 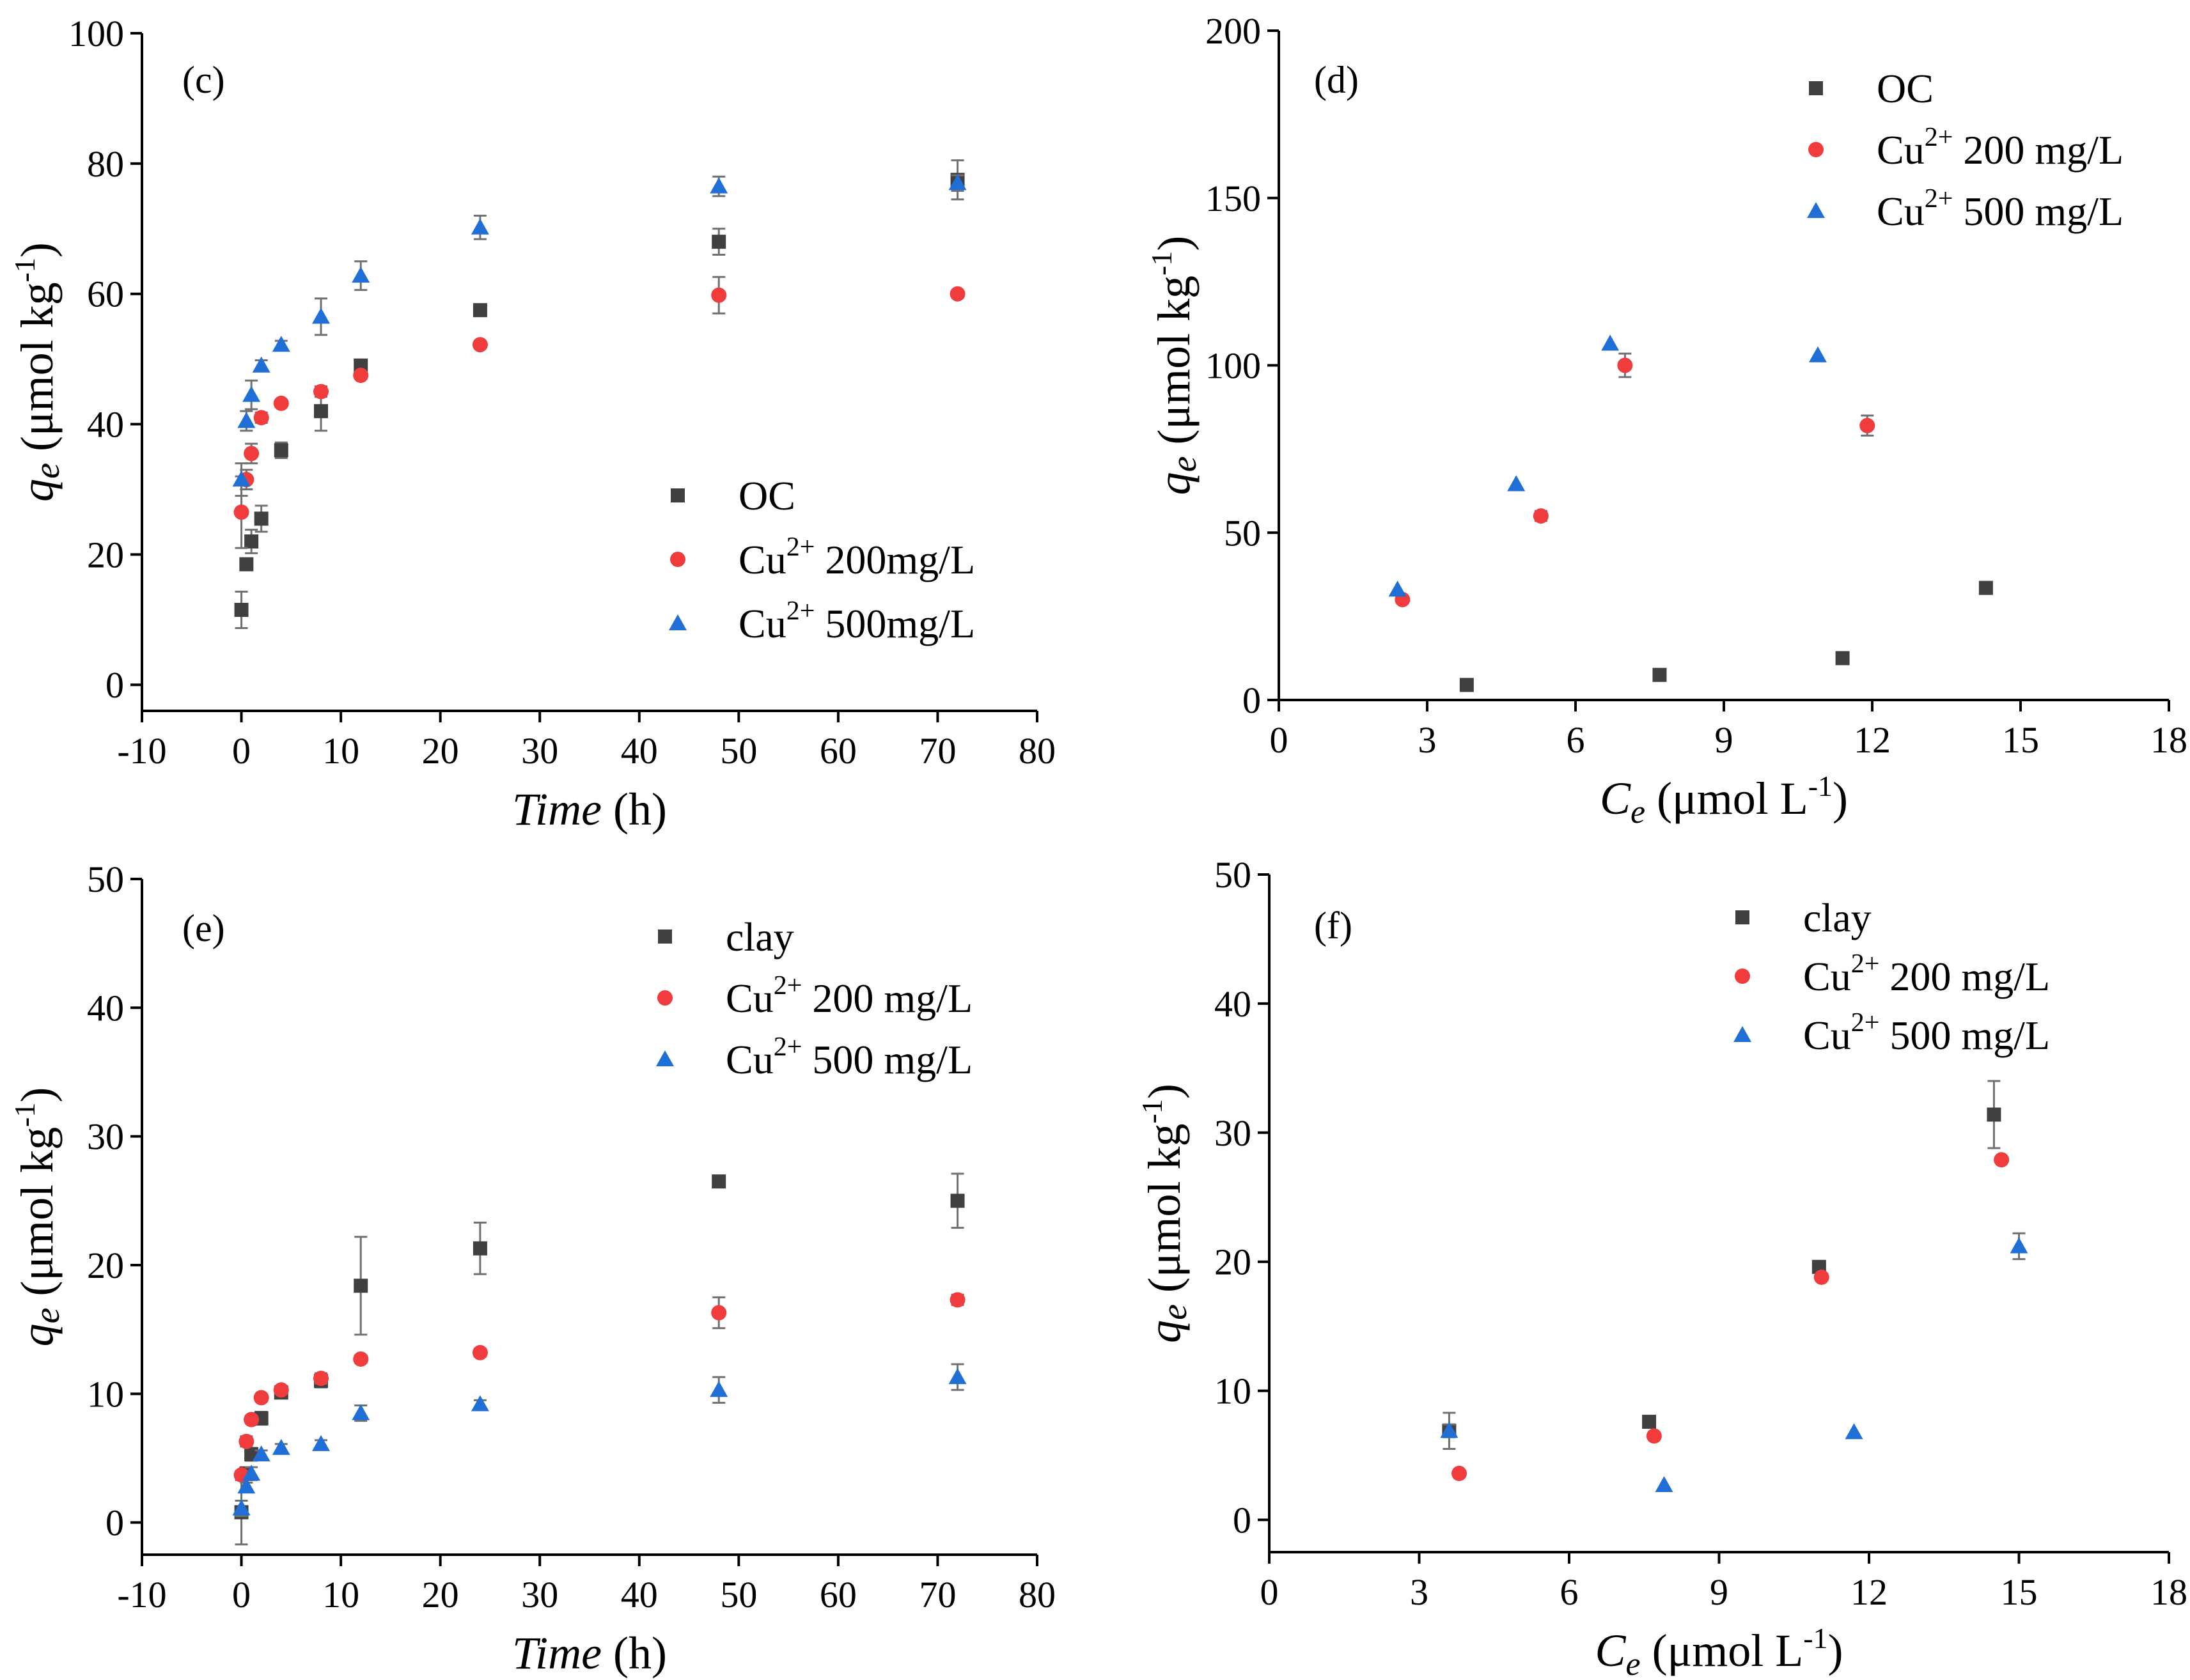 I want to click on x-axis-label-var: C, so click(x=1611, y=1650).